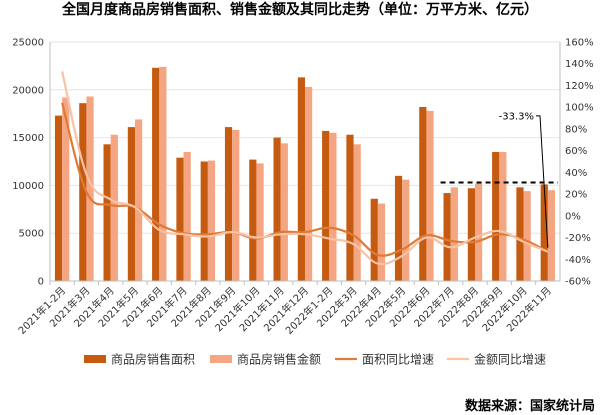 The width and height of the screenshot is (610, 415). I want to click on legend-label: 商品房销售金额, so click(279, 359).